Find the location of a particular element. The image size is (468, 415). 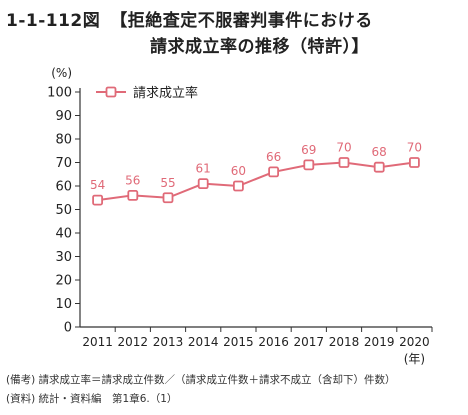

chart-series: 54 56 55 61 60 66 69 70 68 70 is located at coordinates (256, 173).